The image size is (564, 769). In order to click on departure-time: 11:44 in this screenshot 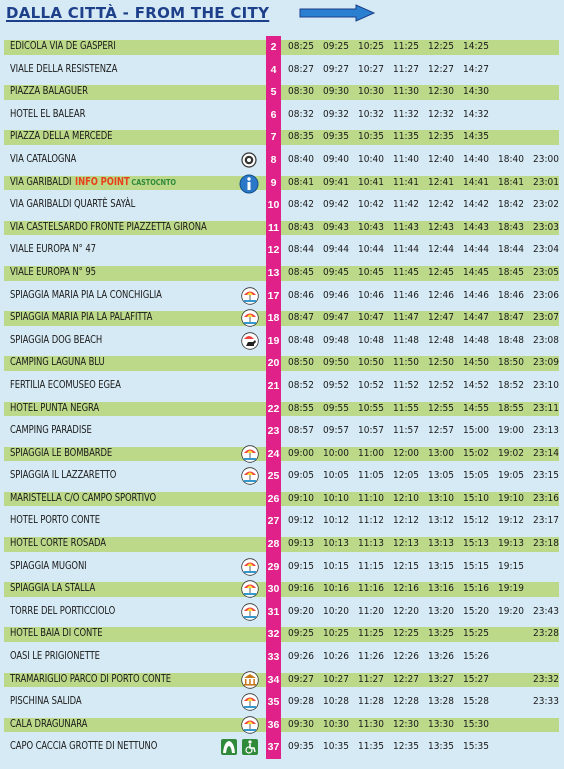, I will do `click(406, 250)`.